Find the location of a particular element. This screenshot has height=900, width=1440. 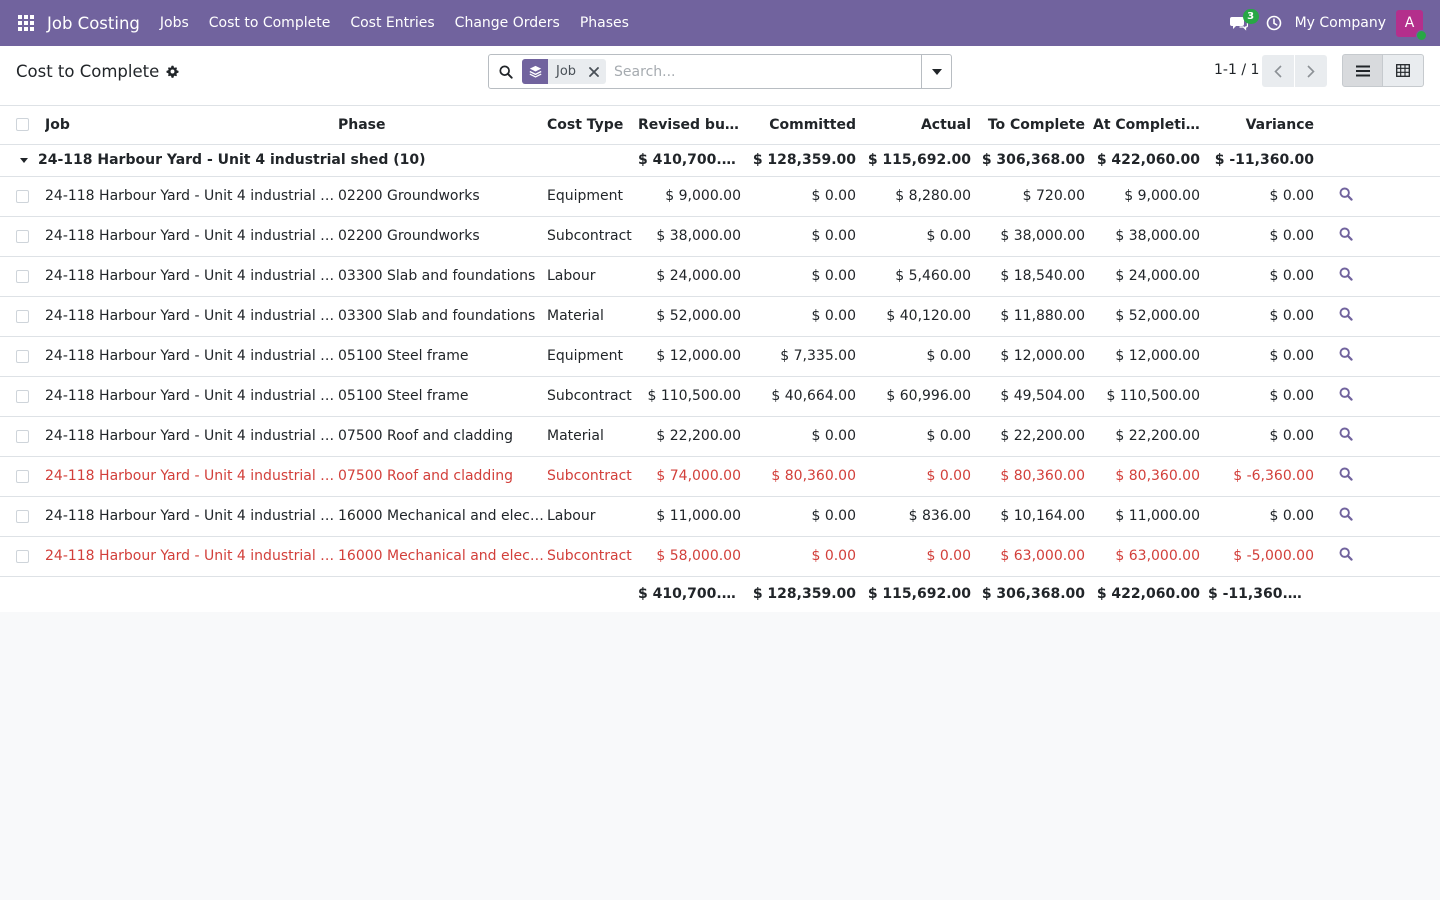

column-header-revised-budget: Revised budget is located at coordinates (693, 125).